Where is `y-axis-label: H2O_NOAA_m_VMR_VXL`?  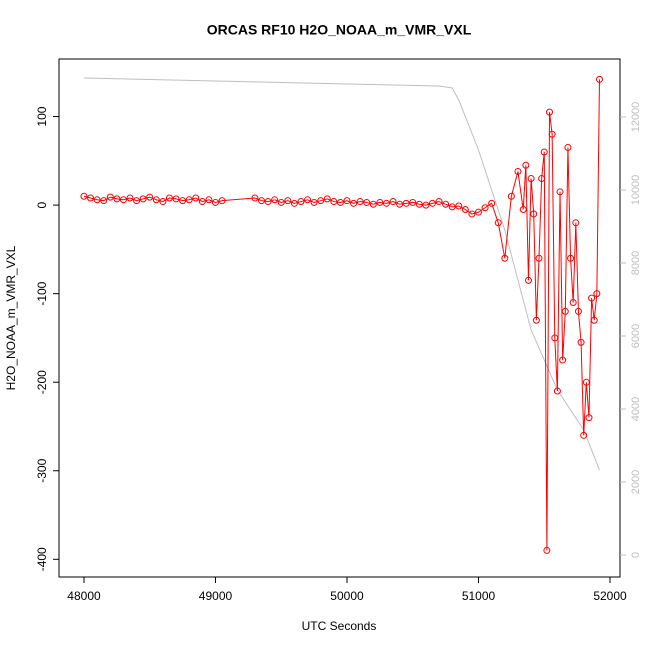
y-axis-label: H2O_NOAA_m_VMR_VXL is located at coordinates (11, 317).